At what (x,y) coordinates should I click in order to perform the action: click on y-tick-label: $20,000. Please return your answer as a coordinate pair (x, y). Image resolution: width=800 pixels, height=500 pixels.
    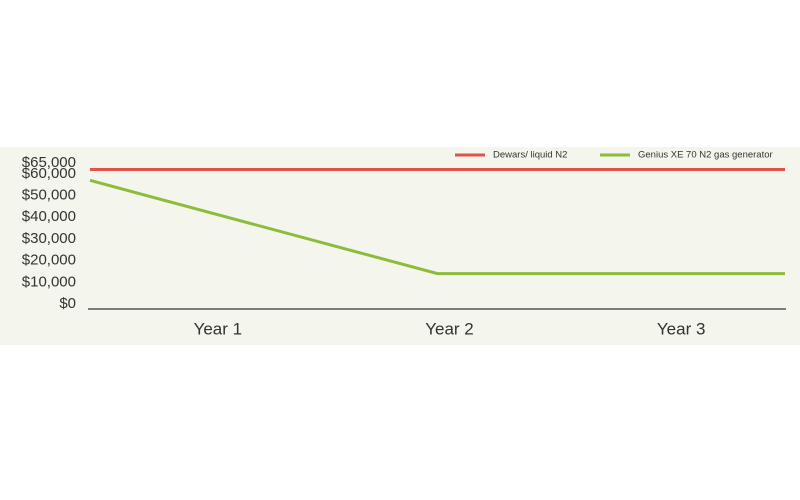
    Looking at the image, I should click on (49, 260).